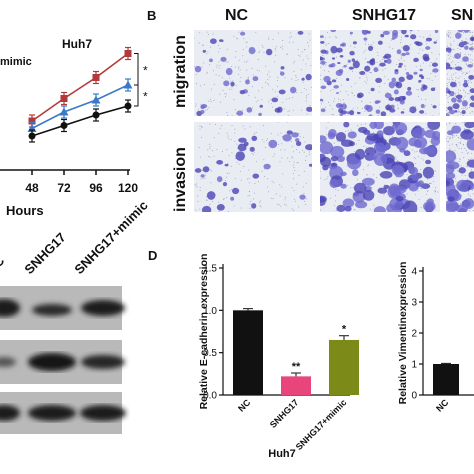  I want to click on line-chart: 48 72 96 120 * *, so click(74, 120).